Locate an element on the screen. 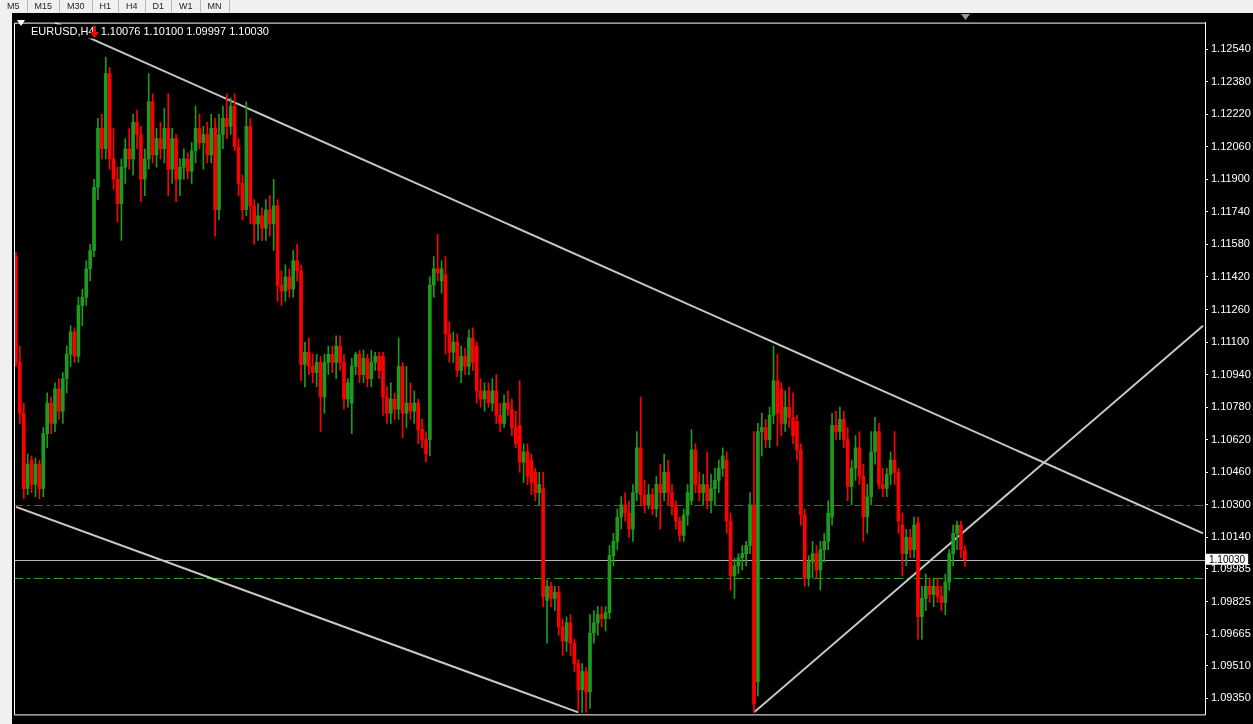 This screenshot has width=1253, height=724. y-tick-label: 1.12380 is located at coordinates (1231, 80).